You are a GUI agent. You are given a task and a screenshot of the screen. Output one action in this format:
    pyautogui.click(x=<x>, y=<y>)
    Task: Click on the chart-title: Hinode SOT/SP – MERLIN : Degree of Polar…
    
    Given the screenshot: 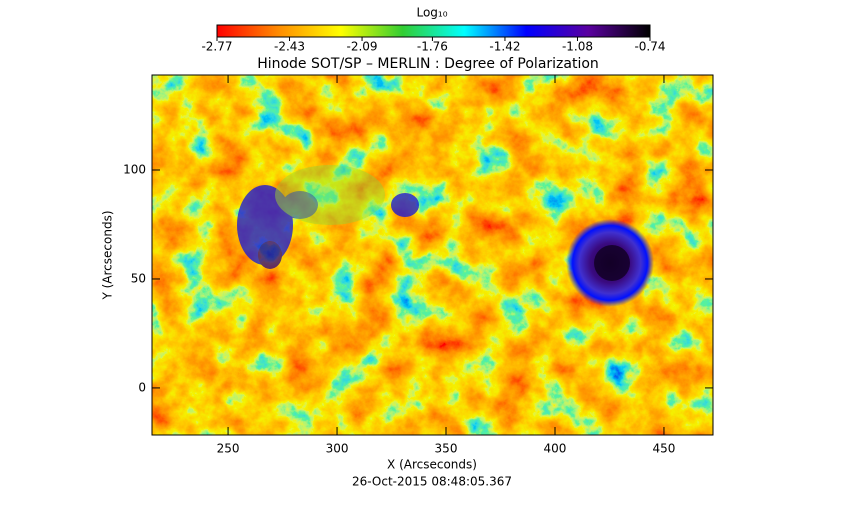 What is the action you would take?
    pyautogui.click(x=428, y=64)
    